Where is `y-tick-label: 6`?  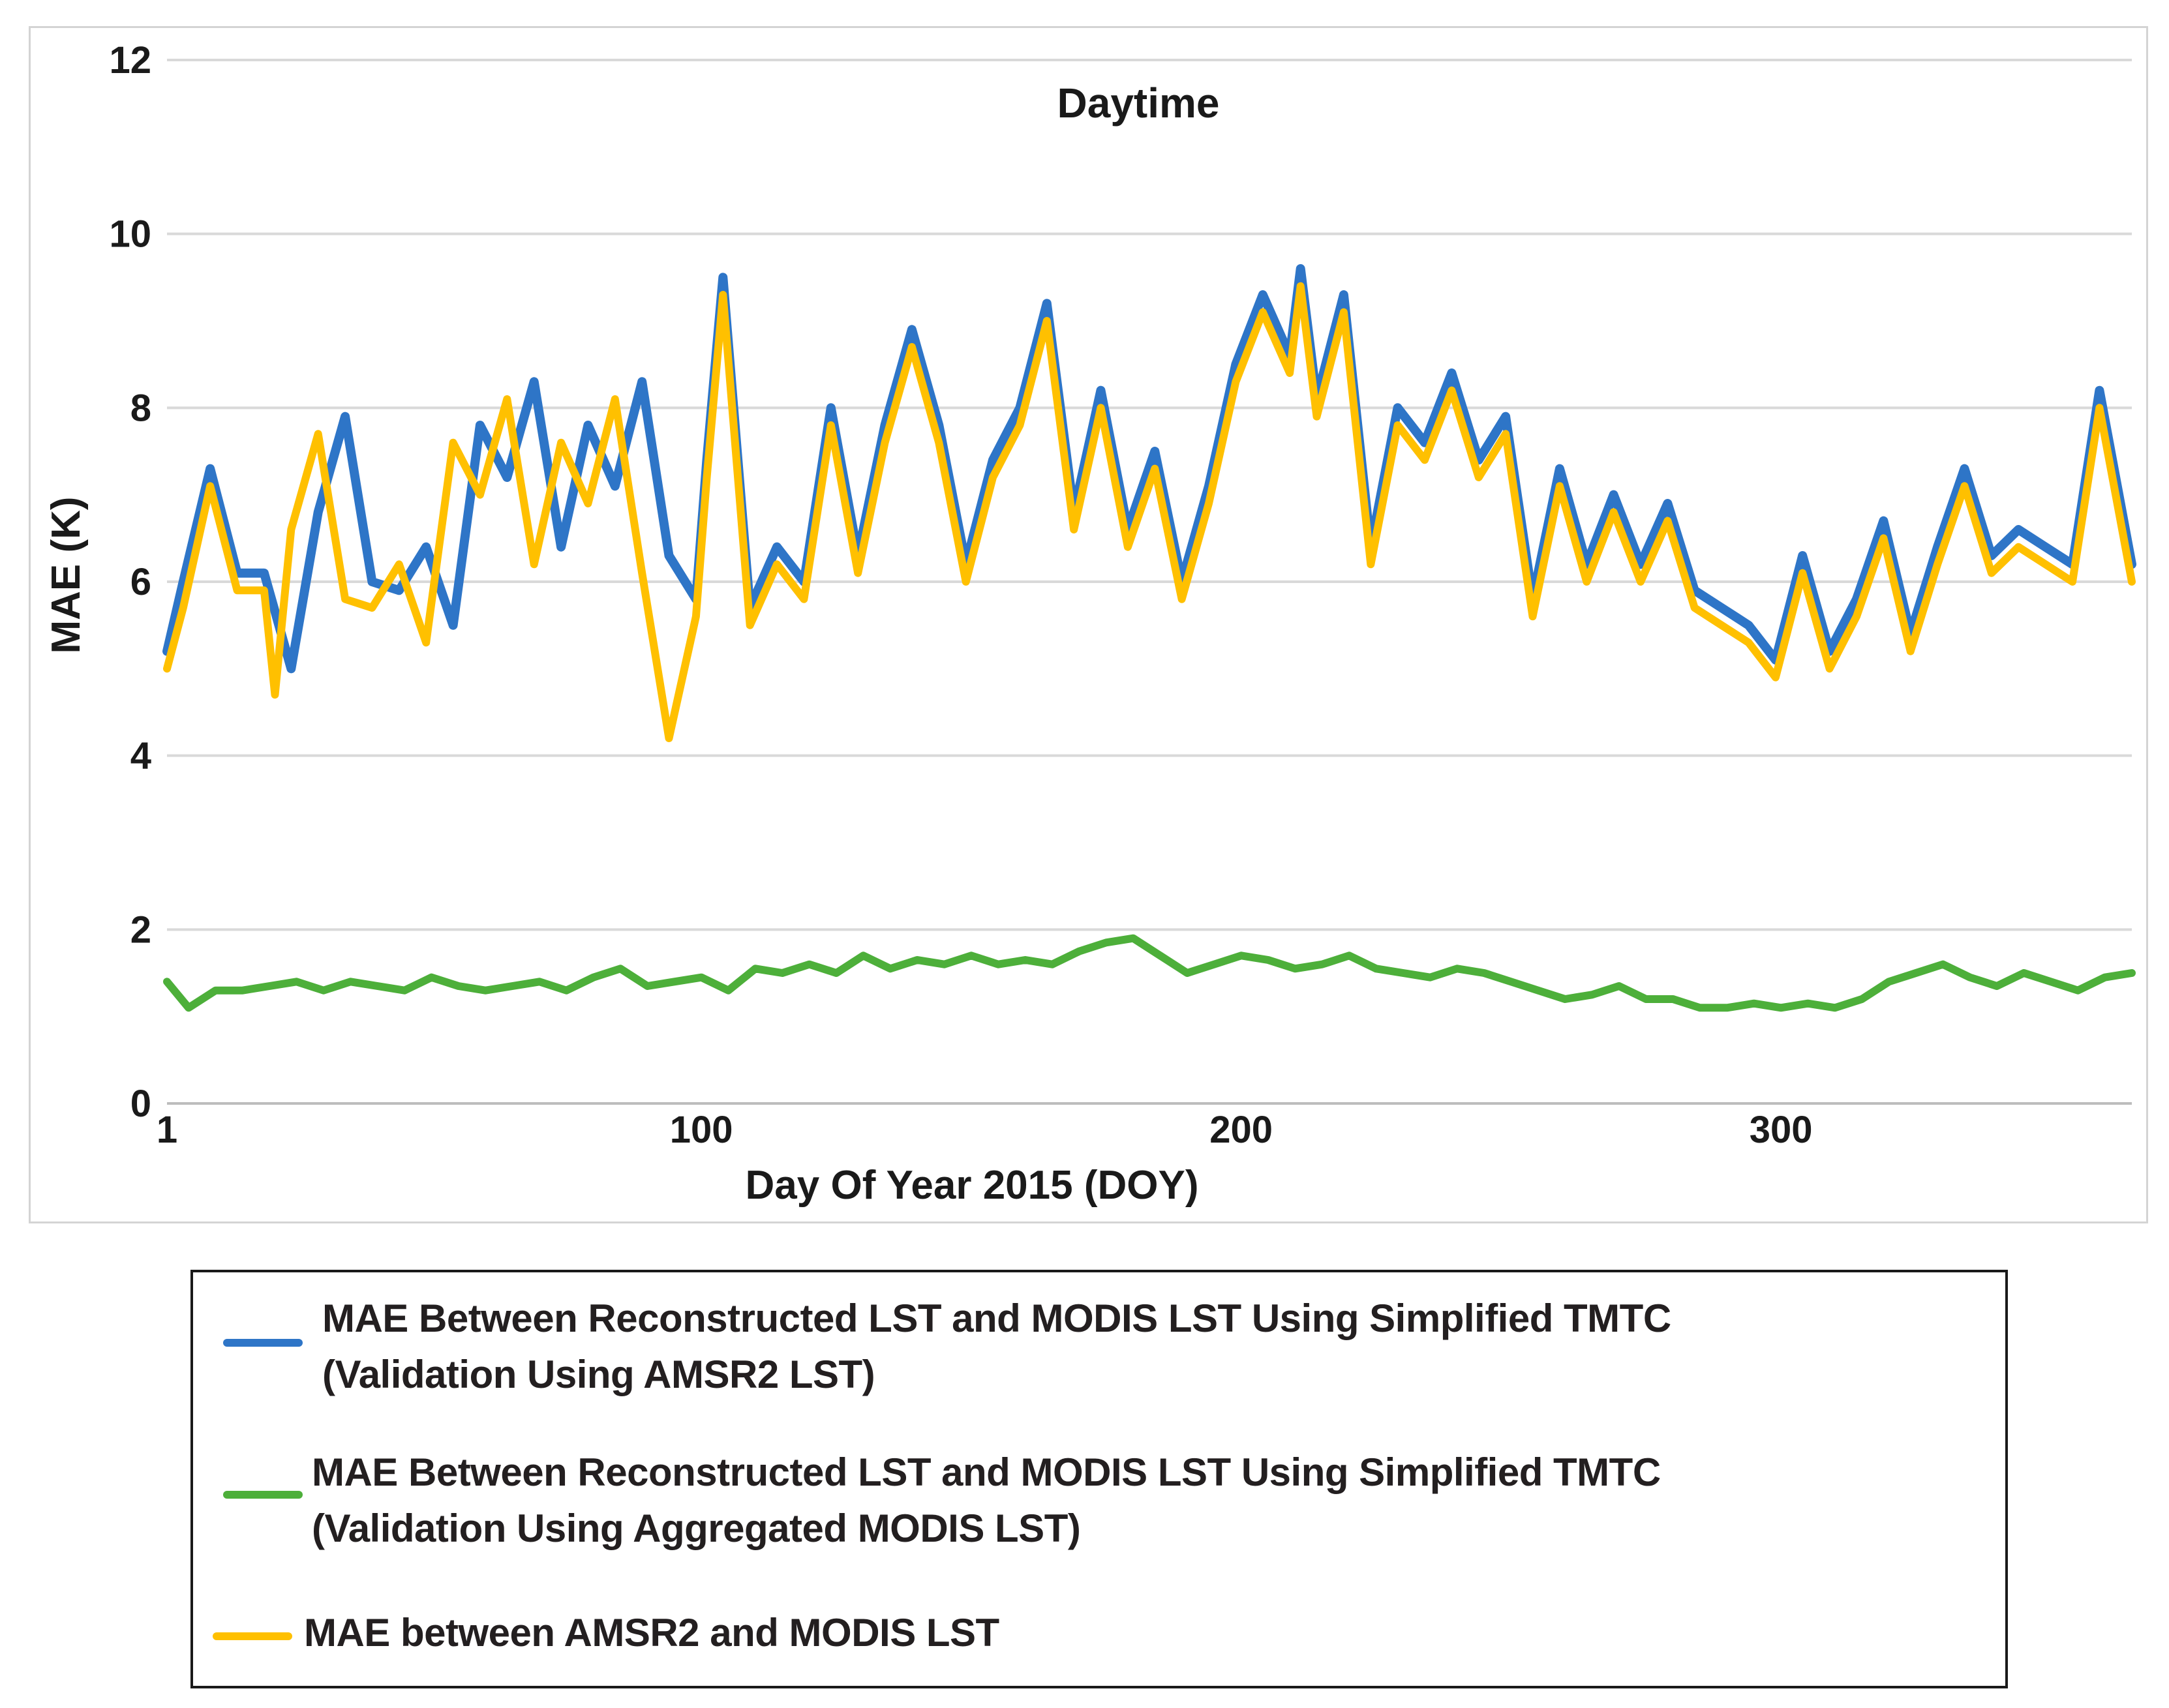 y-tick-label: 6 is located at coordinates (141, 582).